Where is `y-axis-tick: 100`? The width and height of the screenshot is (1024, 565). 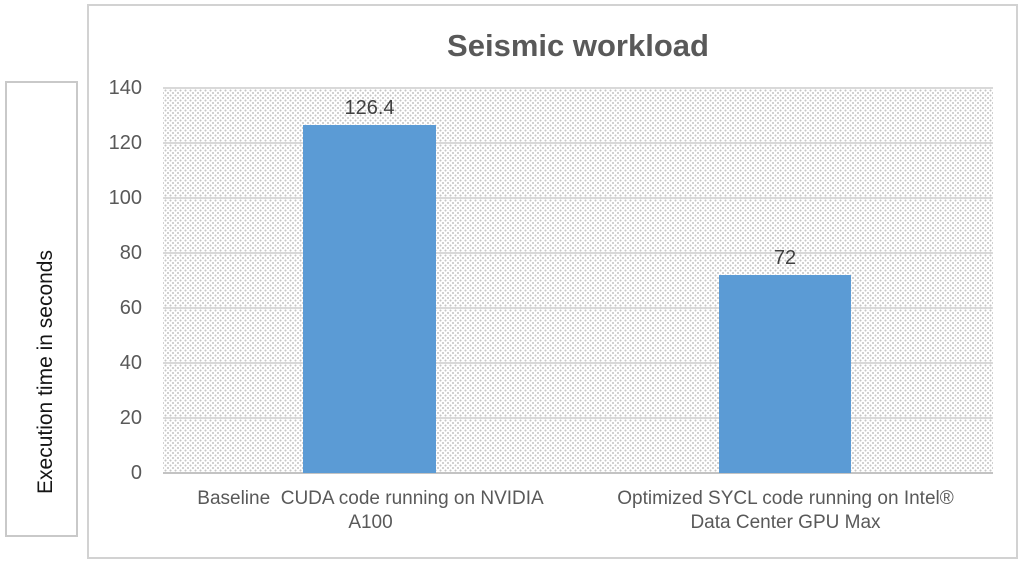
y-axis-tick: 100 is located at coordinates (125, 198).